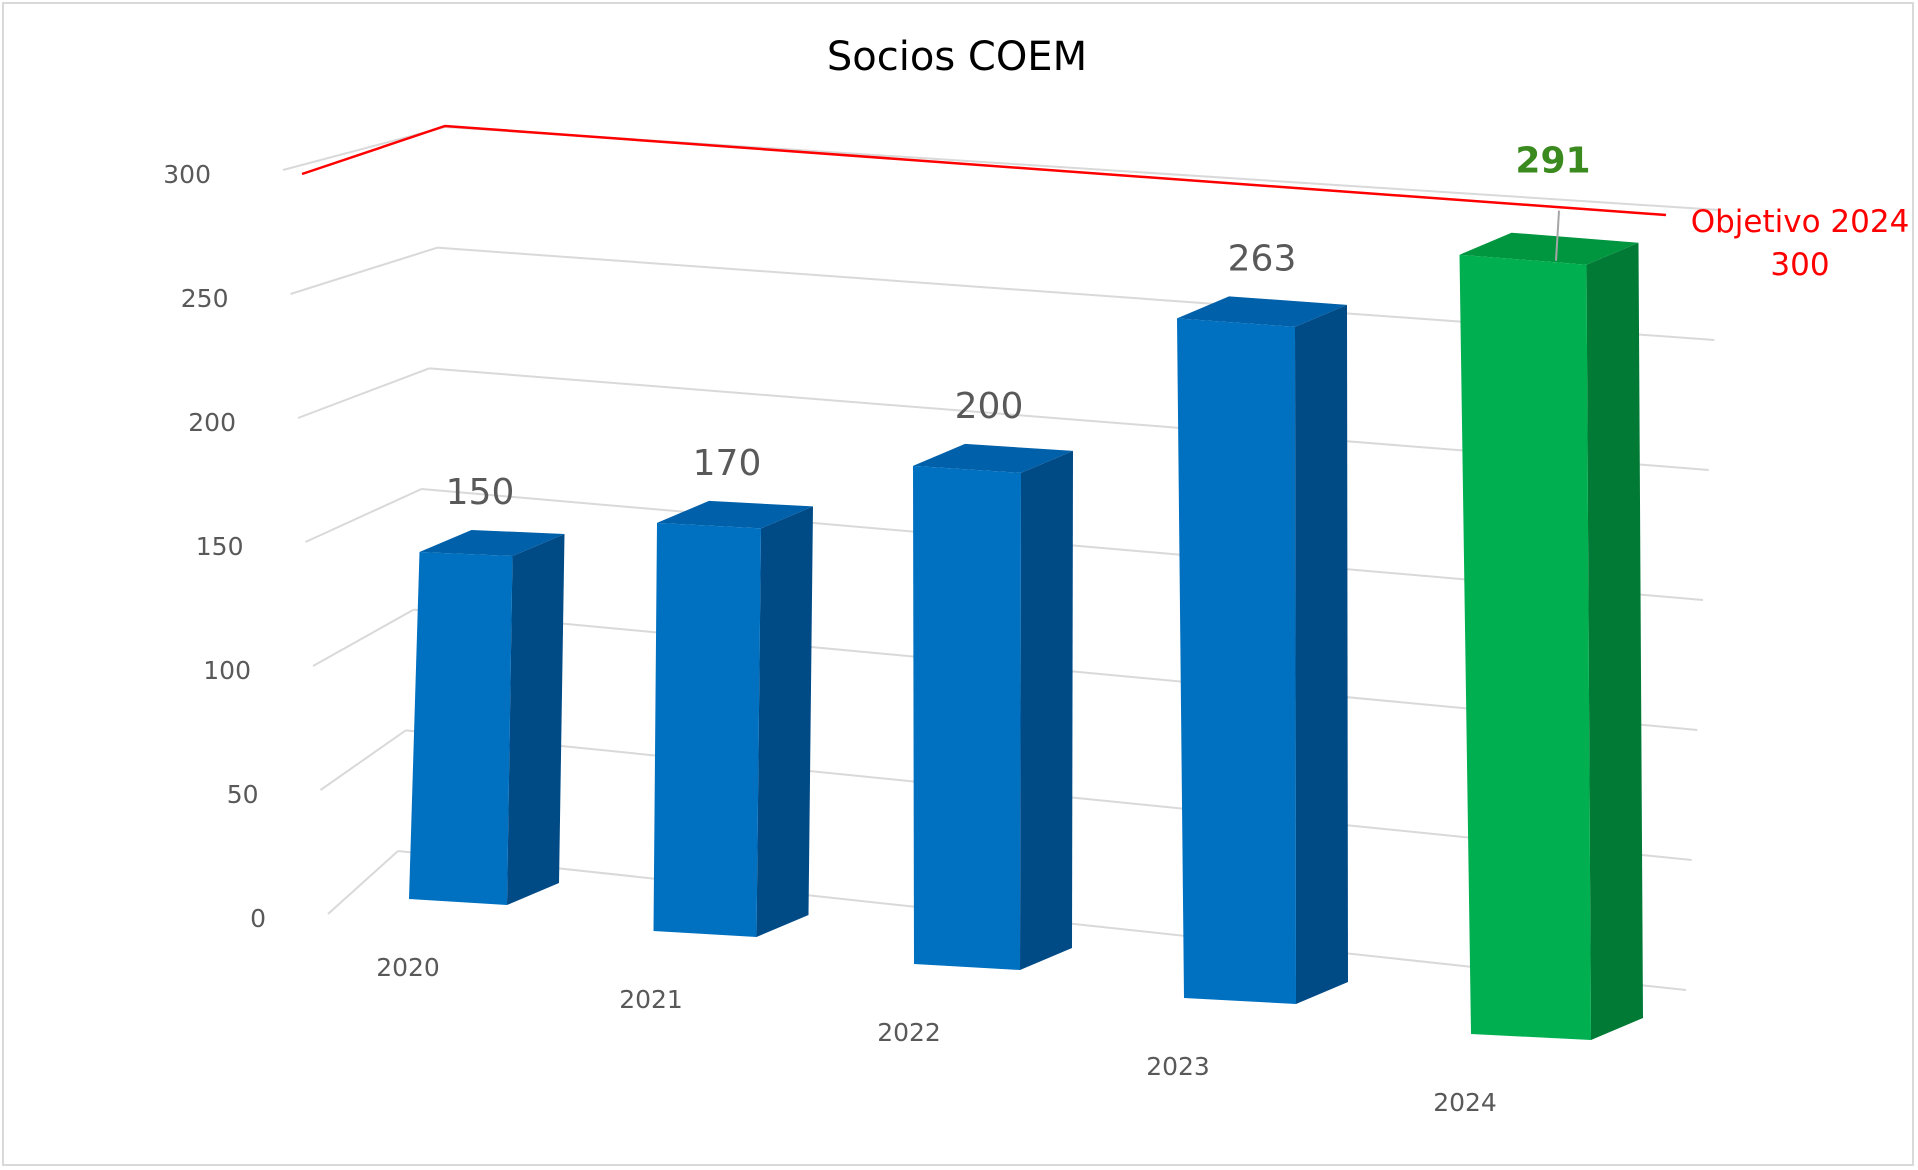  What do you see at coordinates (957, 57) in the screenshot?
I see `chart-title: Socios COEM` at bounding box center [957, 57].